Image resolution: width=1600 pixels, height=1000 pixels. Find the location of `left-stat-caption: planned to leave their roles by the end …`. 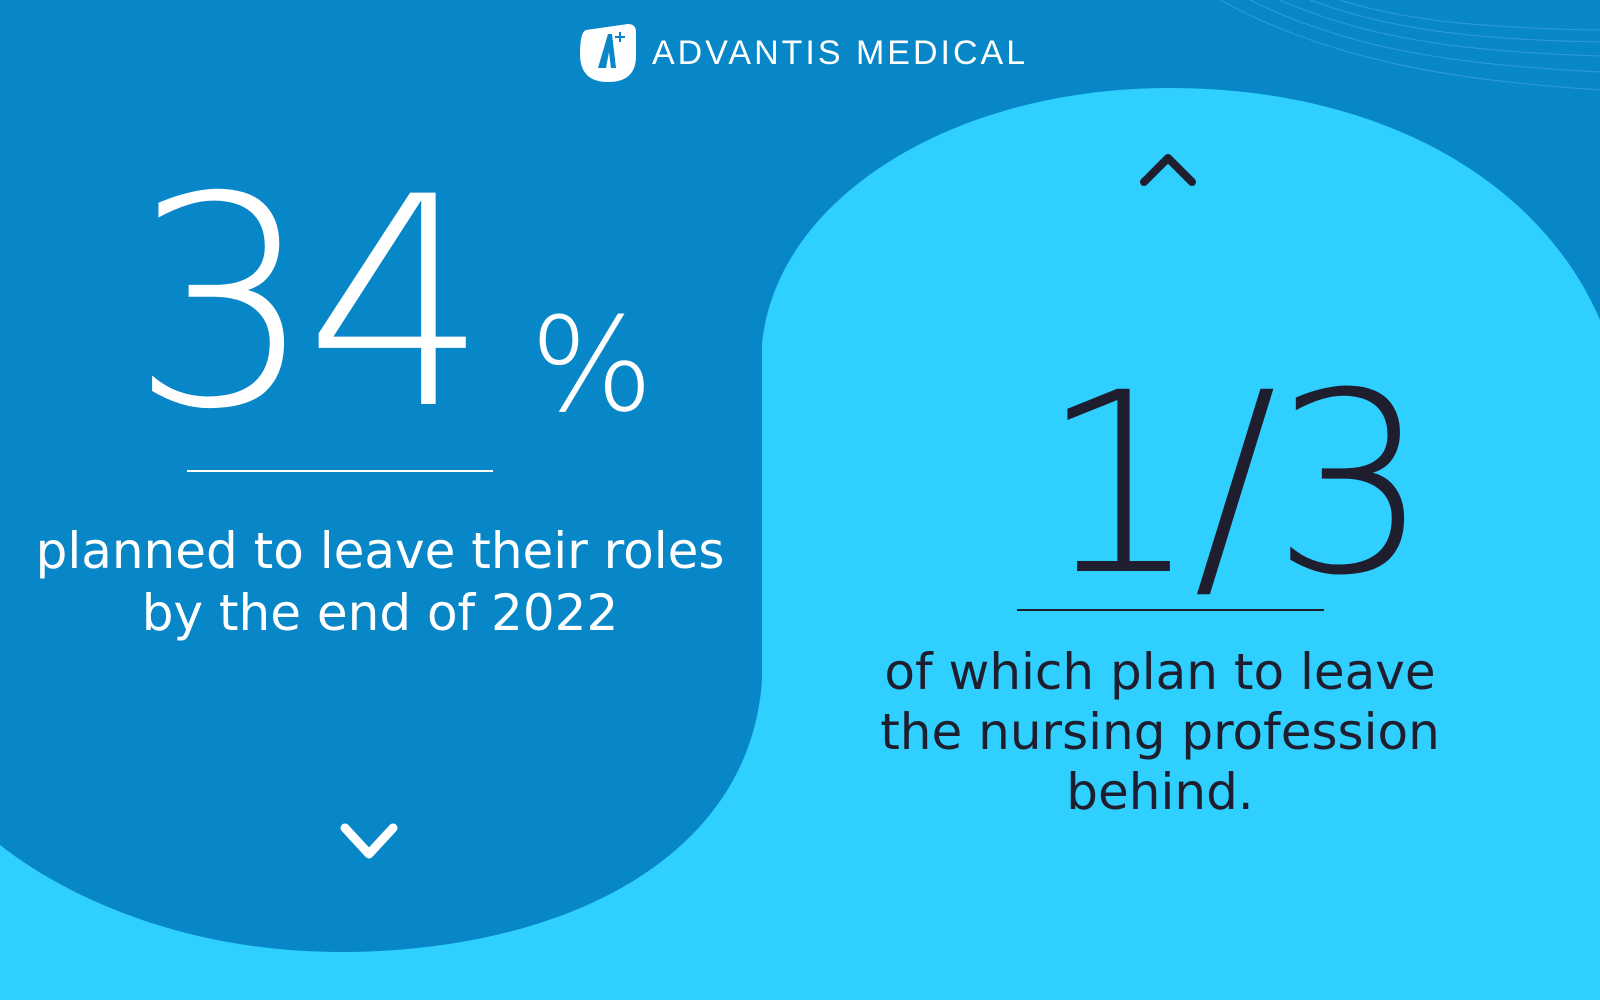

left-stat-caption: planned to leave their roles by the end … is located at coordinates (380, 582).